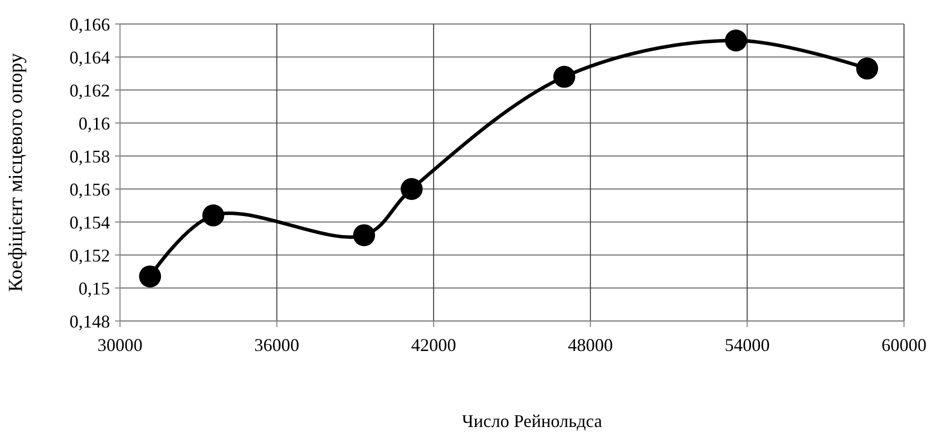  Describe the element at coordinates (90, 24) in the screenshot. I see `y-tick-label: 0,166` at that location.